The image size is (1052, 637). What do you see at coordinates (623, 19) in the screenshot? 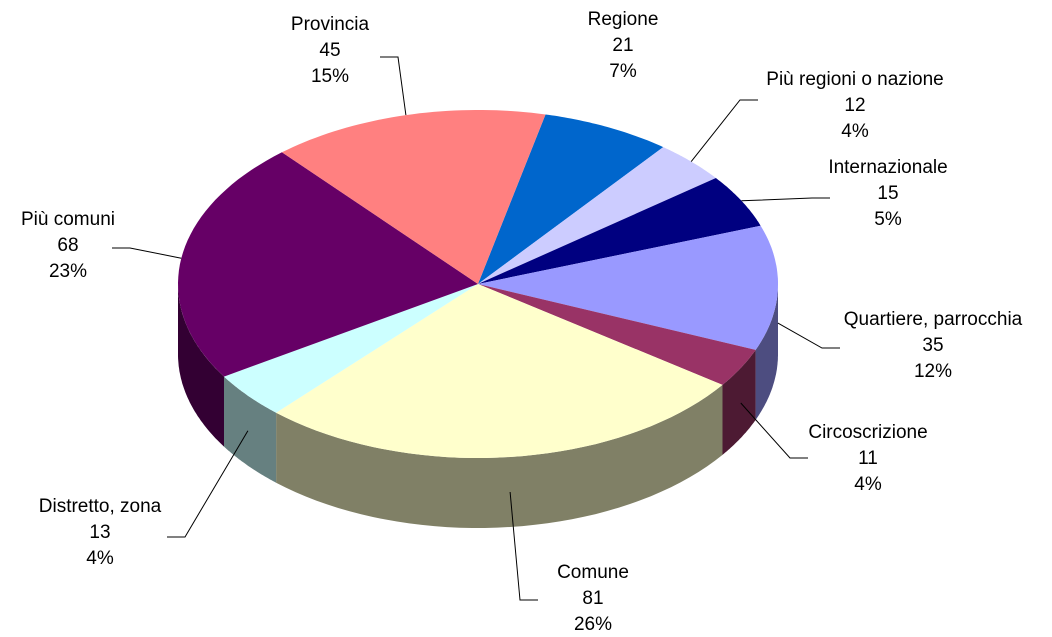
I see `data-label-name: Regione` at bounding box center [623, 19].